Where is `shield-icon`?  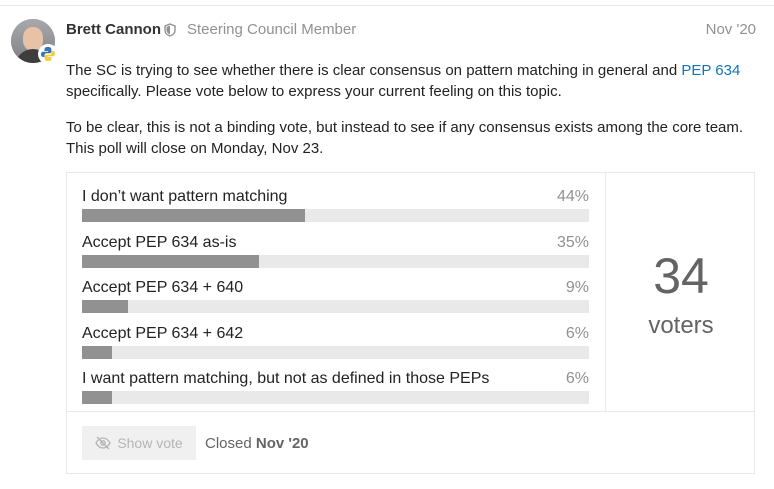 shield-icon is located at coordinates (170, 30).